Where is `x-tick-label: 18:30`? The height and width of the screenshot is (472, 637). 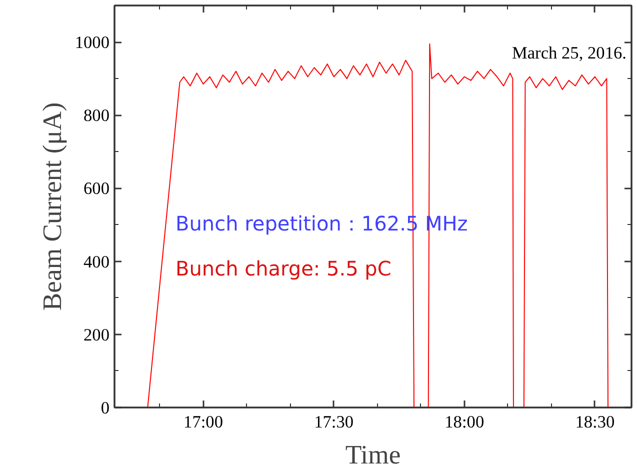 x-tick-label: 18:30 is located at coordinates (595, 422).